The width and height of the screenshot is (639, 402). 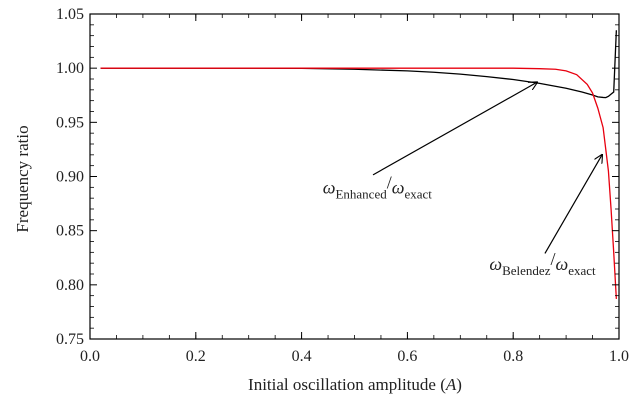 What do you see at coordinates (355, 384) in the screenshot?
I see `x-axis-label: Initial oscillation amplitude (A)` at bounding box center [355, 384].